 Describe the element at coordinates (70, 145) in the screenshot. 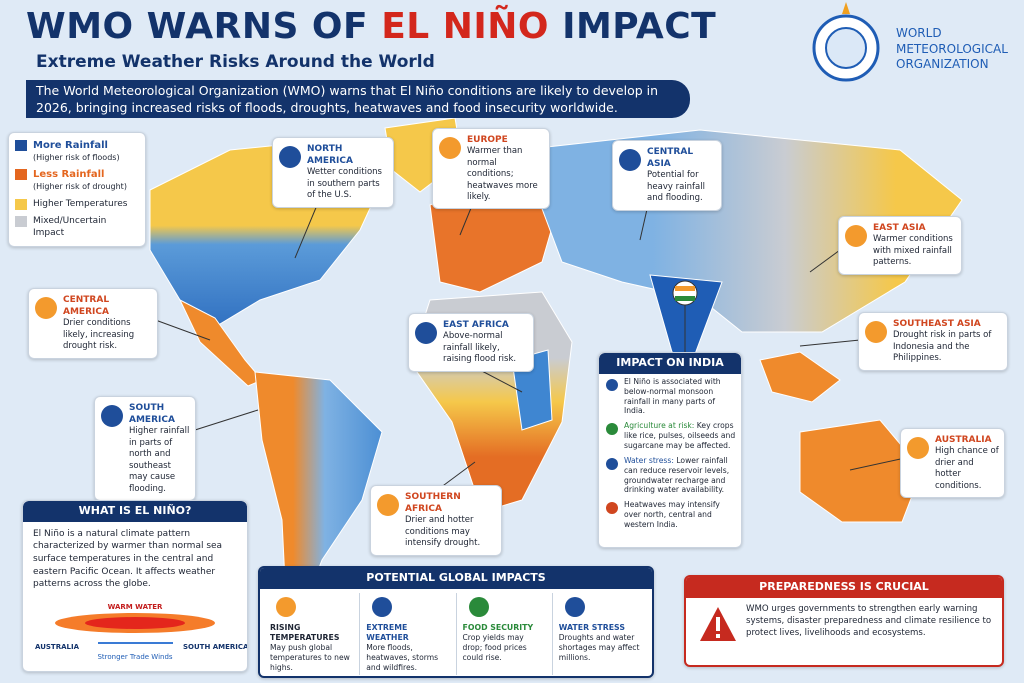

I see `legend-label: More Rainfall` at that location.